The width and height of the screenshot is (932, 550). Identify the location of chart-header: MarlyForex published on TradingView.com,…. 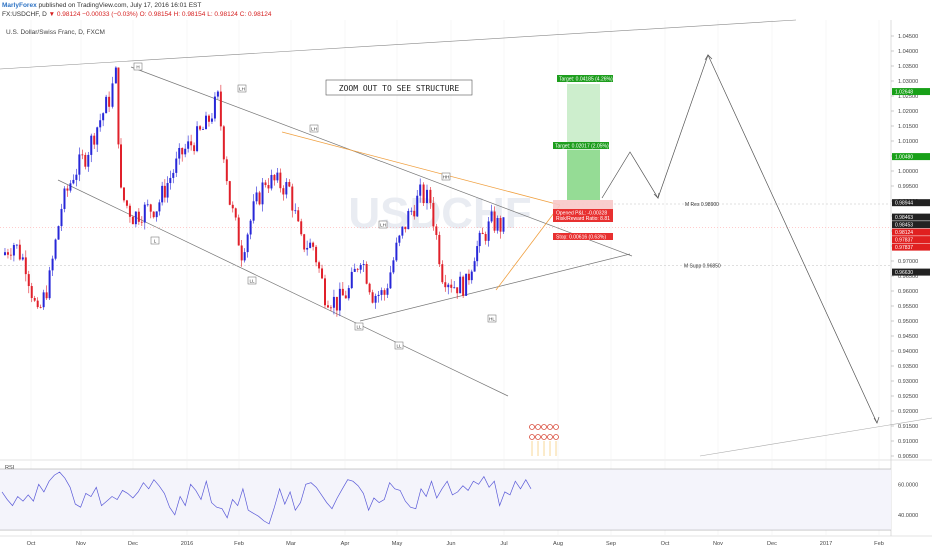
(137, 10).